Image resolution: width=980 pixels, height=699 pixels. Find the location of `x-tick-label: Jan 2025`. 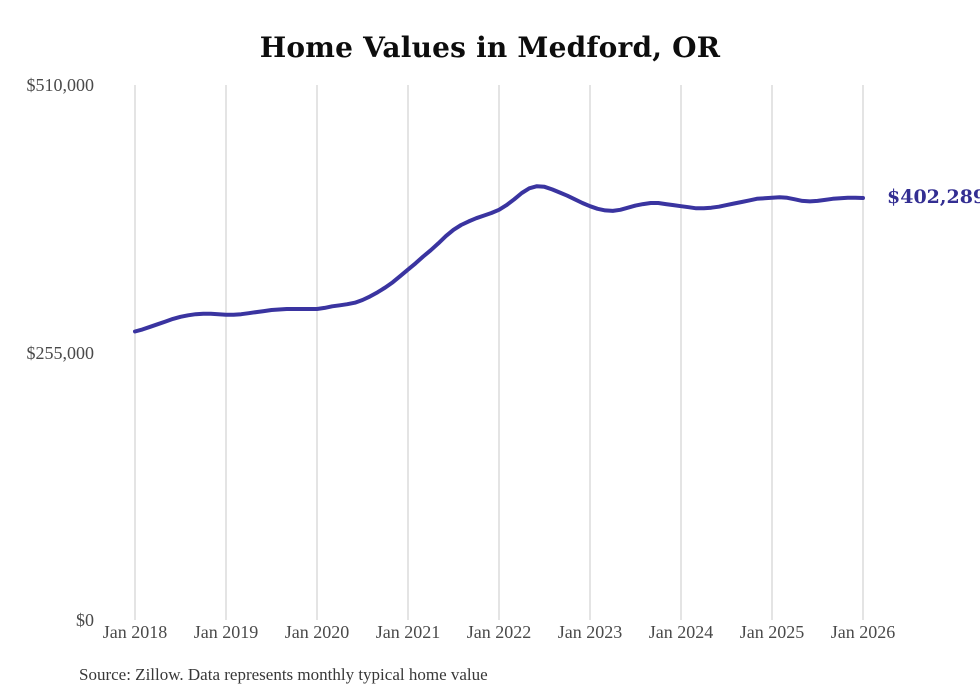

x-tick-label: Jan 2025 is located at coordinates (772, 632).